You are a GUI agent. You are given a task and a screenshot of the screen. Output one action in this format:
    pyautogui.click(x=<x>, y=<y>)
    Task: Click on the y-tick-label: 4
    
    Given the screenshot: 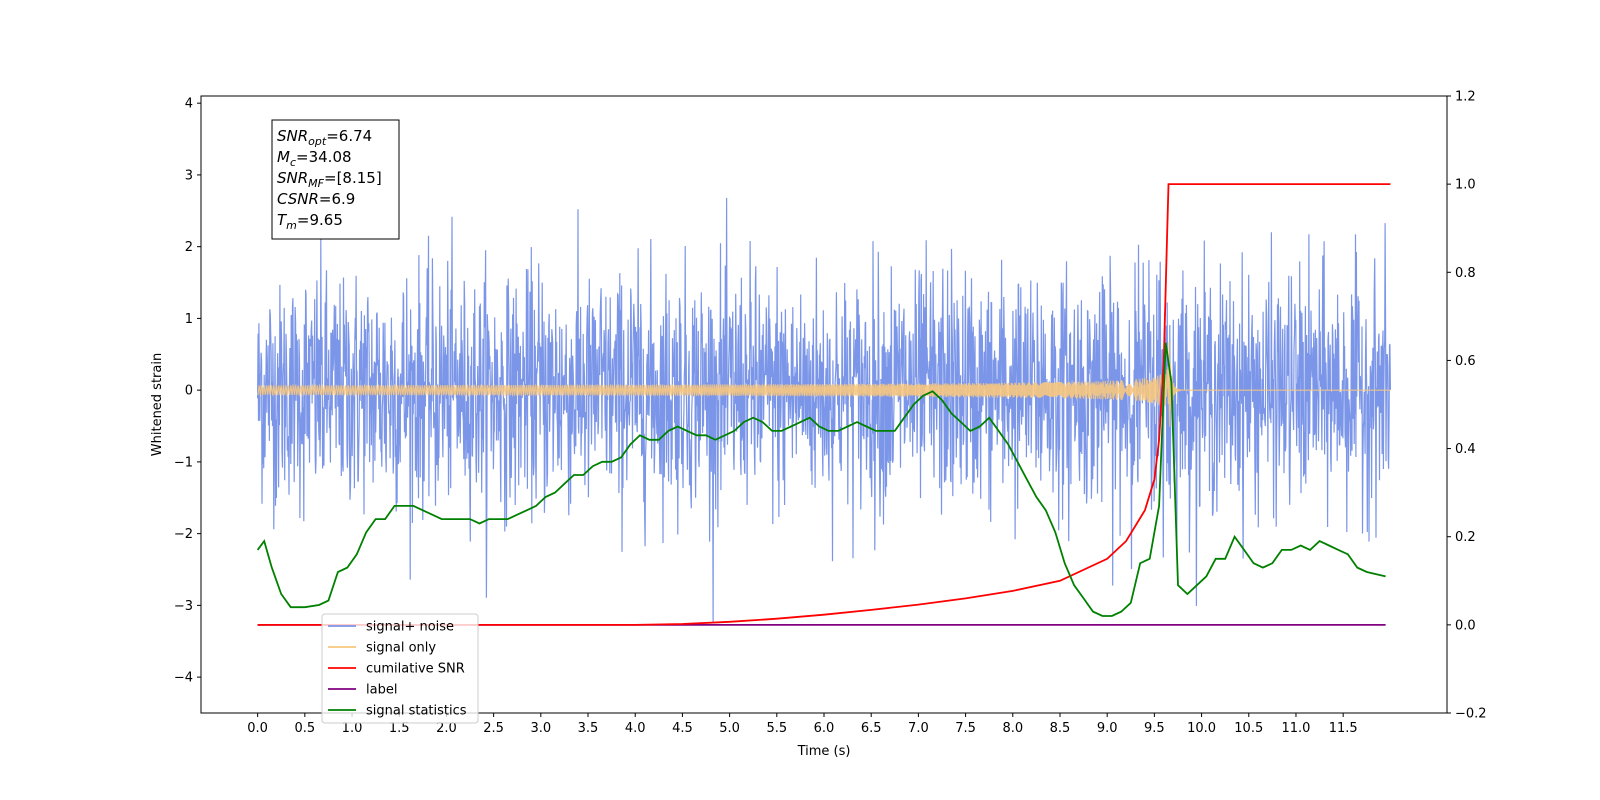 What is the action you would take?
    pyautogui.click(x=189, y=104)
    